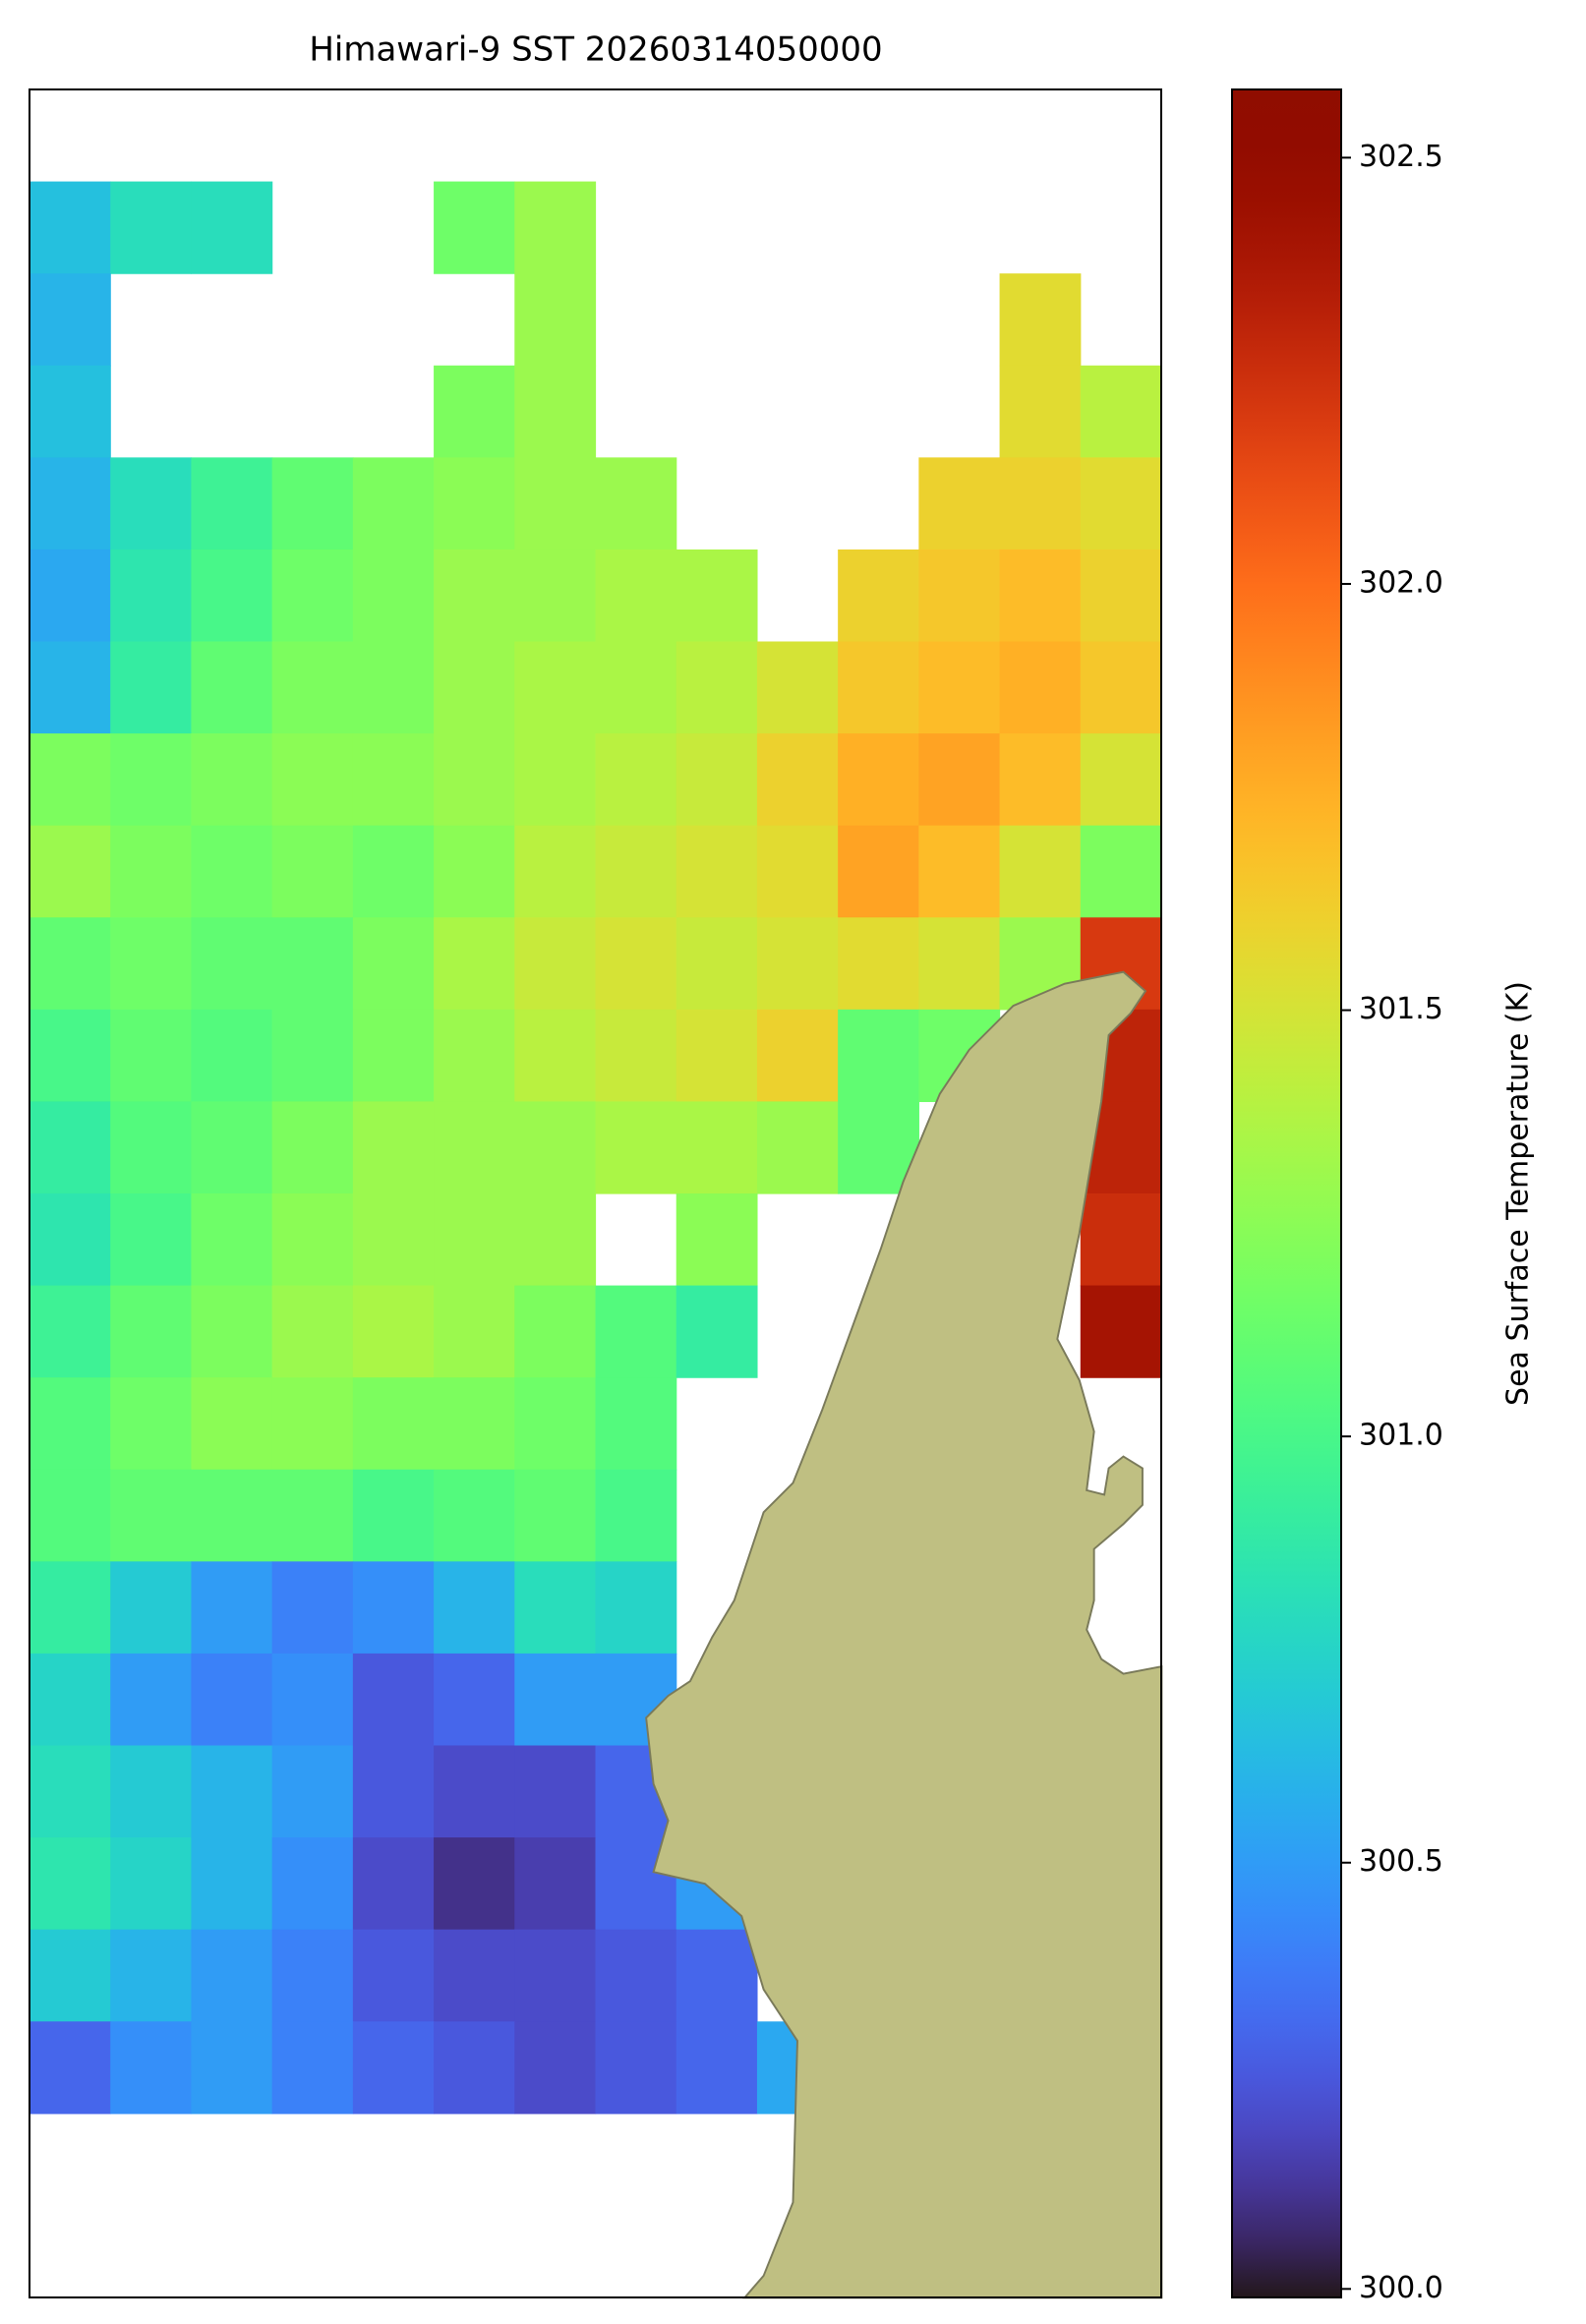  What do you see at coordinates (1401, 157) in the screenshot?
I see `colorbar-tick-label: 302.5` at bounding box center [1401, 157].